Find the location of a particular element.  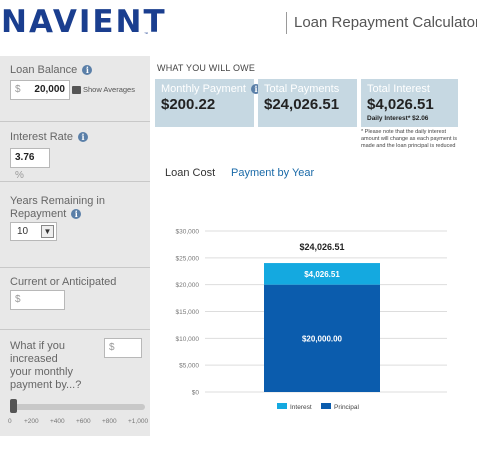

y-tick-label: $30,000 is located at coordinates (188, 232).